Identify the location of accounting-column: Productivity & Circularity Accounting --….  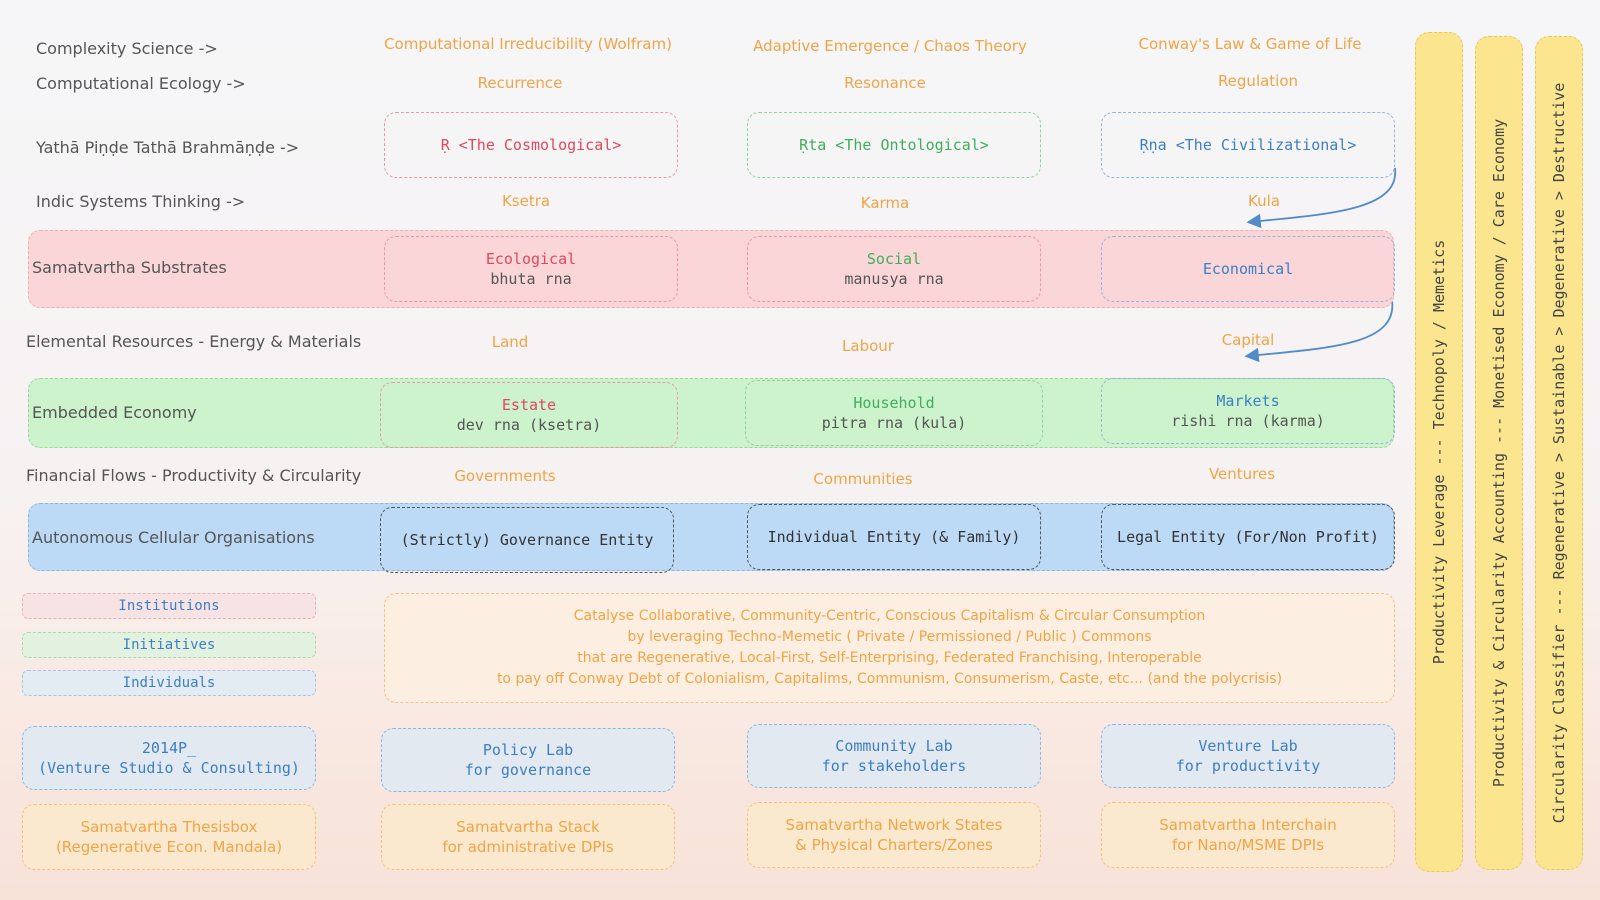
(1499, 453).